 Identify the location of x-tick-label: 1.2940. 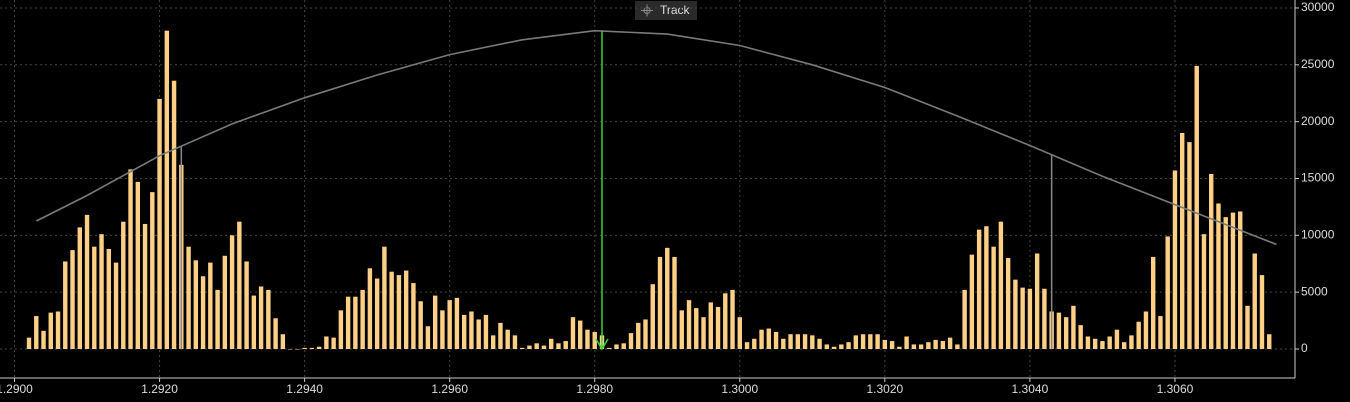
(304, 389).